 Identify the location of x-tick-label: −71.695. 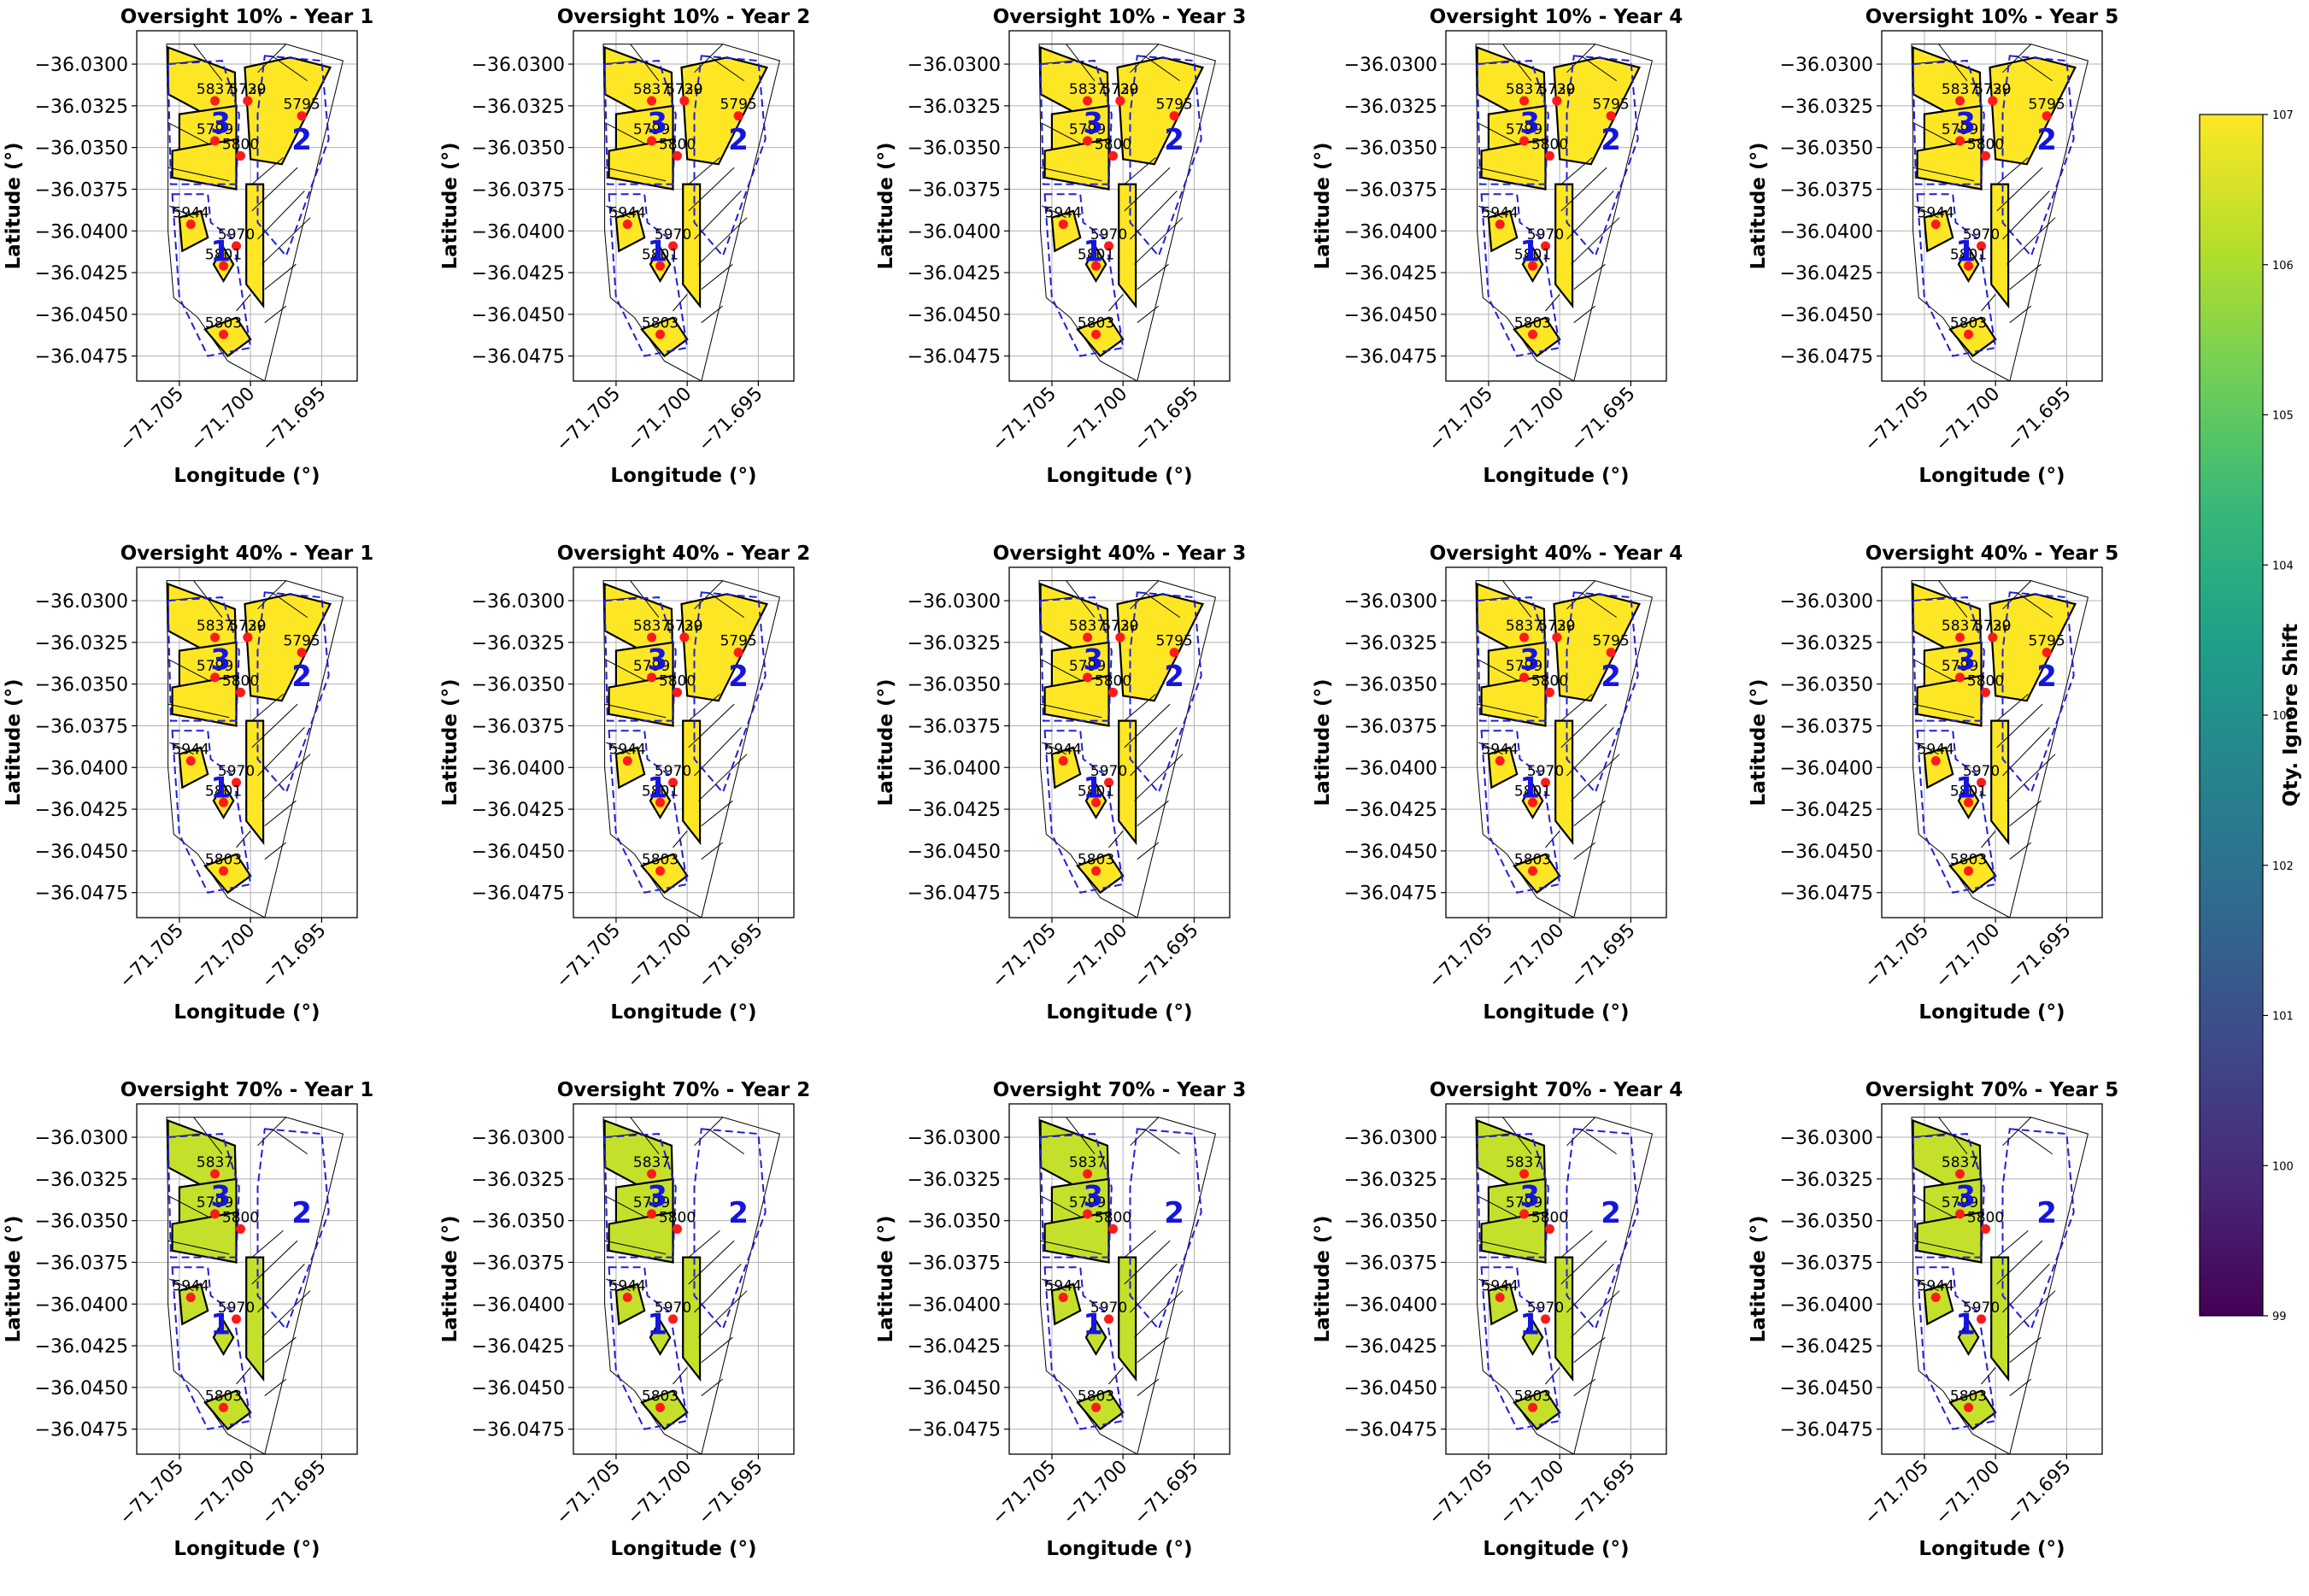
(293, 956).